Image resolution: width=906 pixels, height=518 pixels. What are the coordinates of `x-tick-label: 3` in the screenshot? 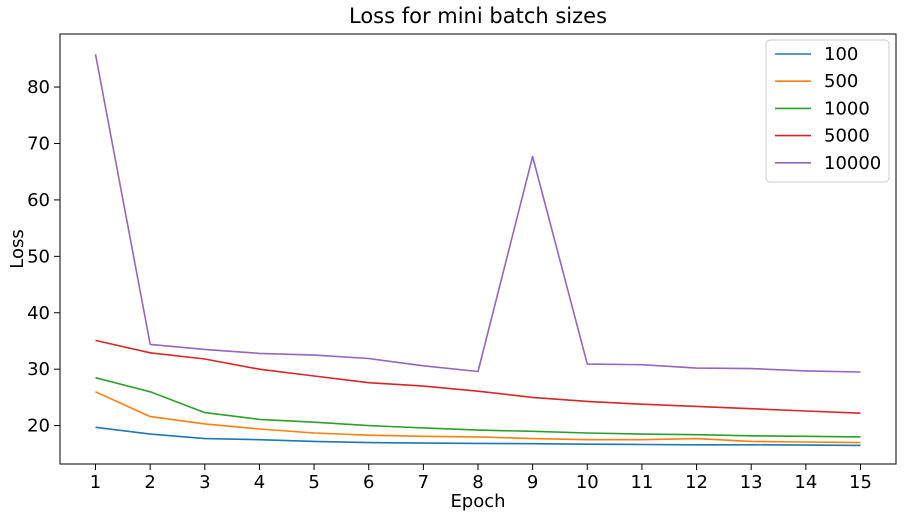 It's located at (204, 482).